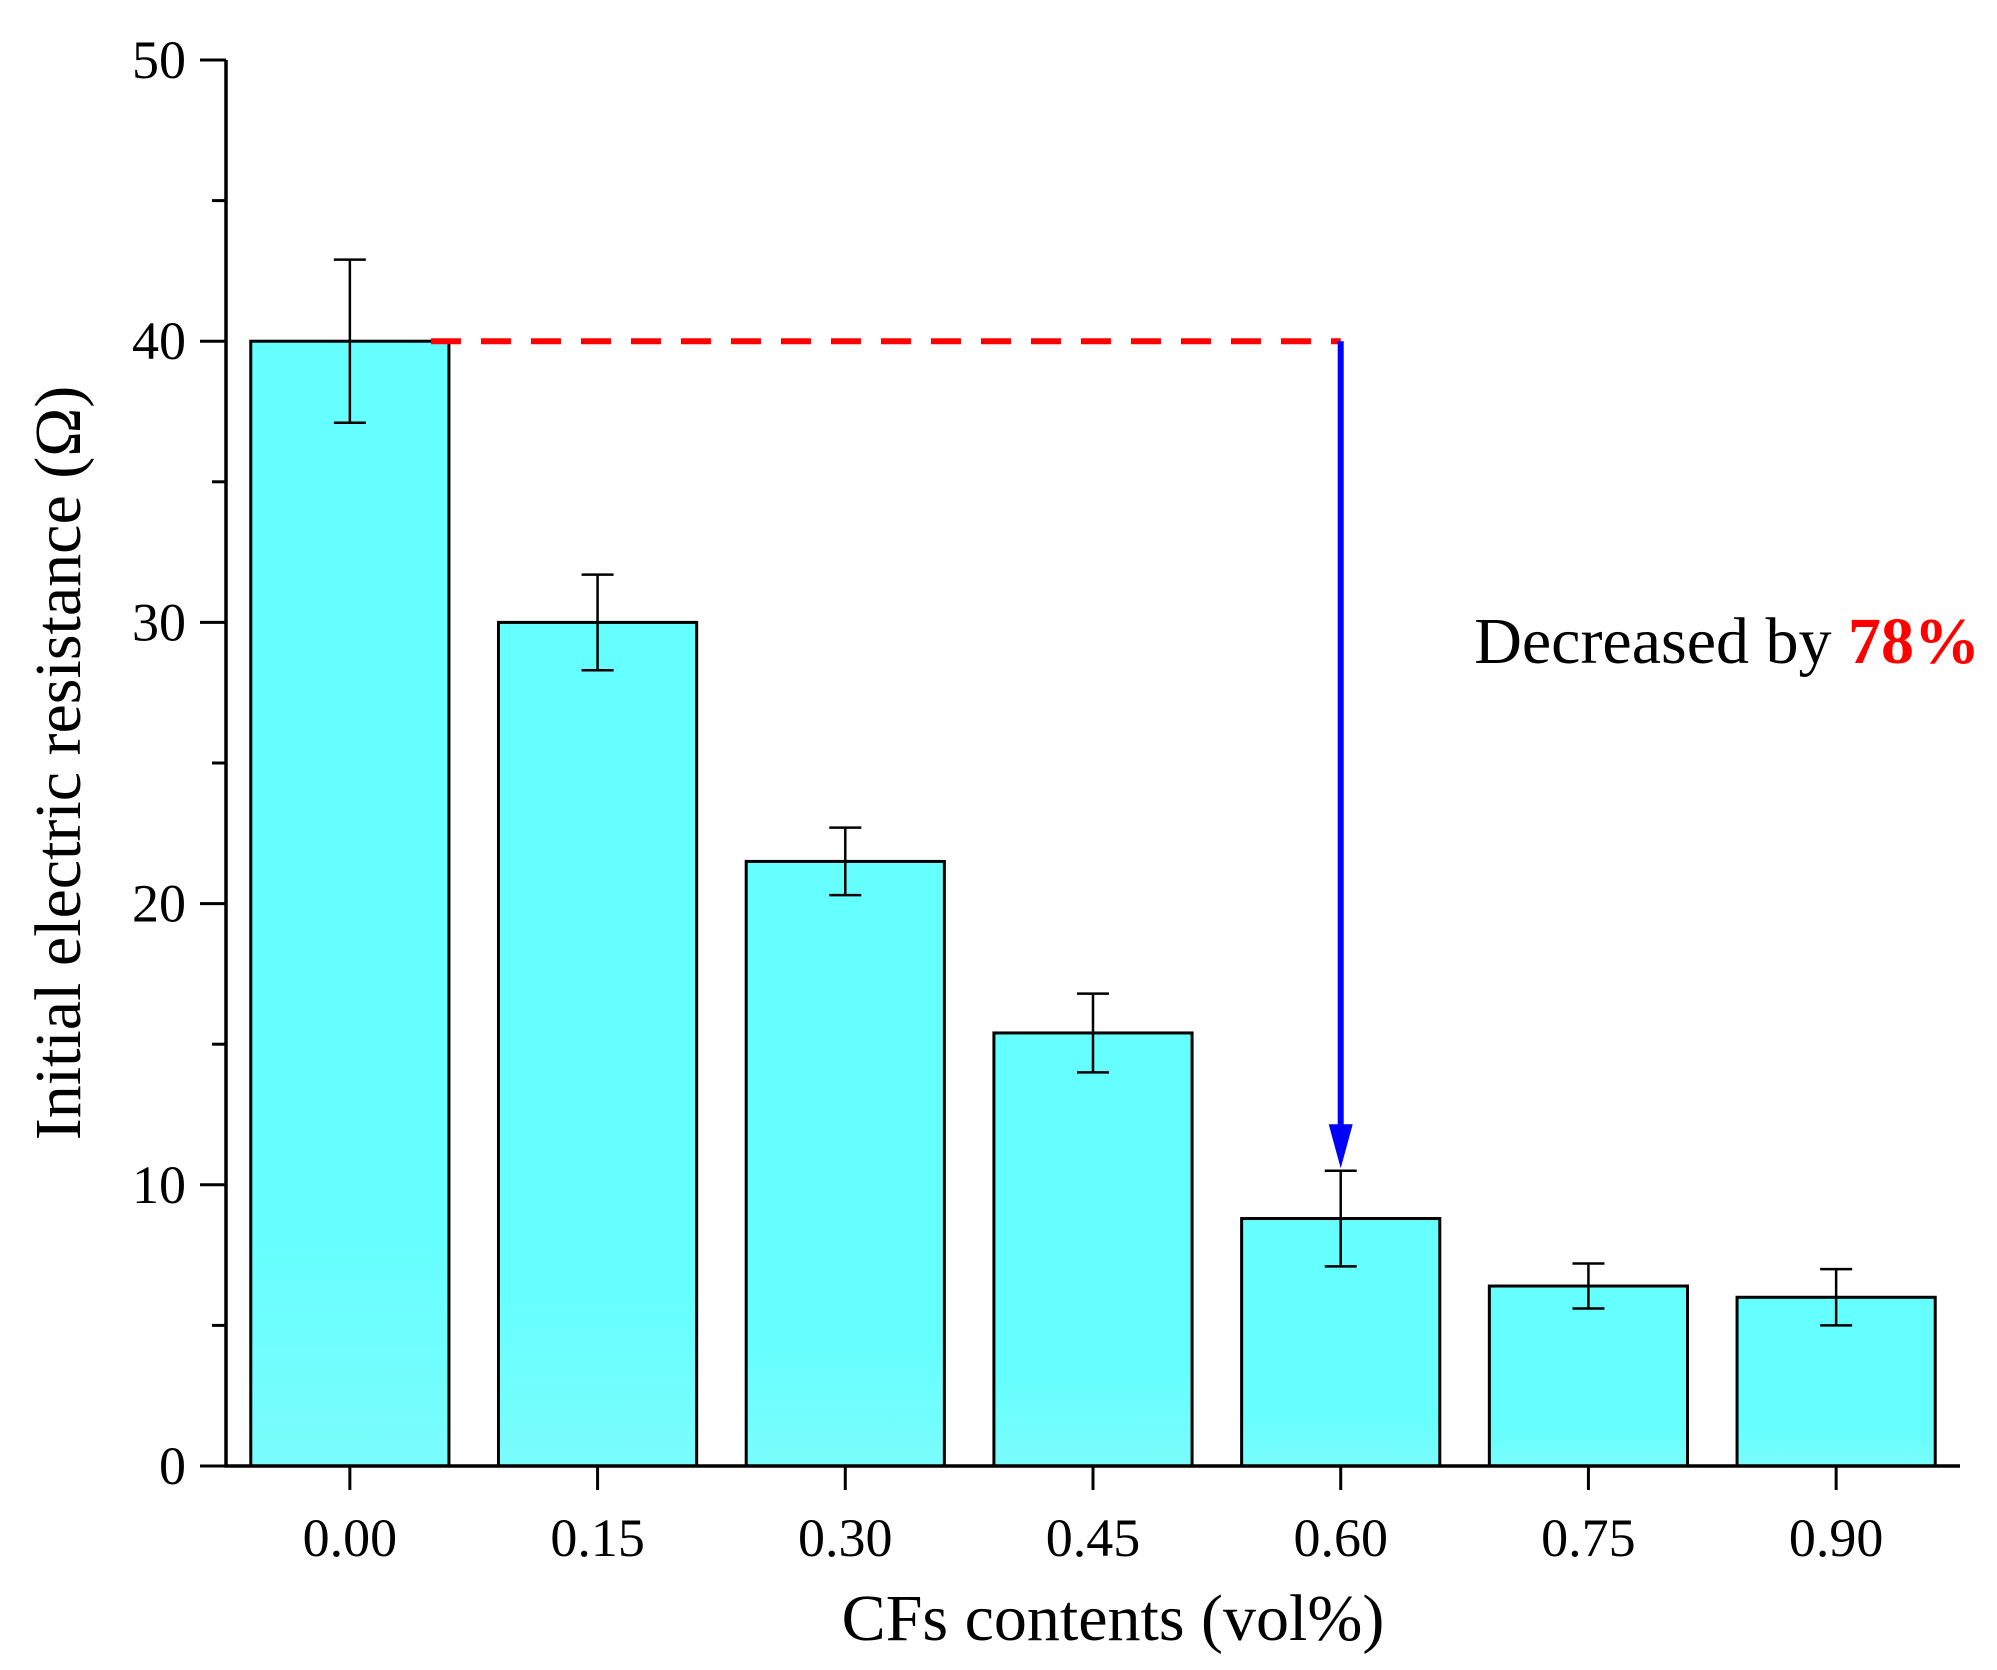 This screenshot has width=1997, height=1670. What do you see at coordinates (1093, 1538) in the screenshot?
I see `x-tick-label: 0.45` at bounding box center [1093, 1538].